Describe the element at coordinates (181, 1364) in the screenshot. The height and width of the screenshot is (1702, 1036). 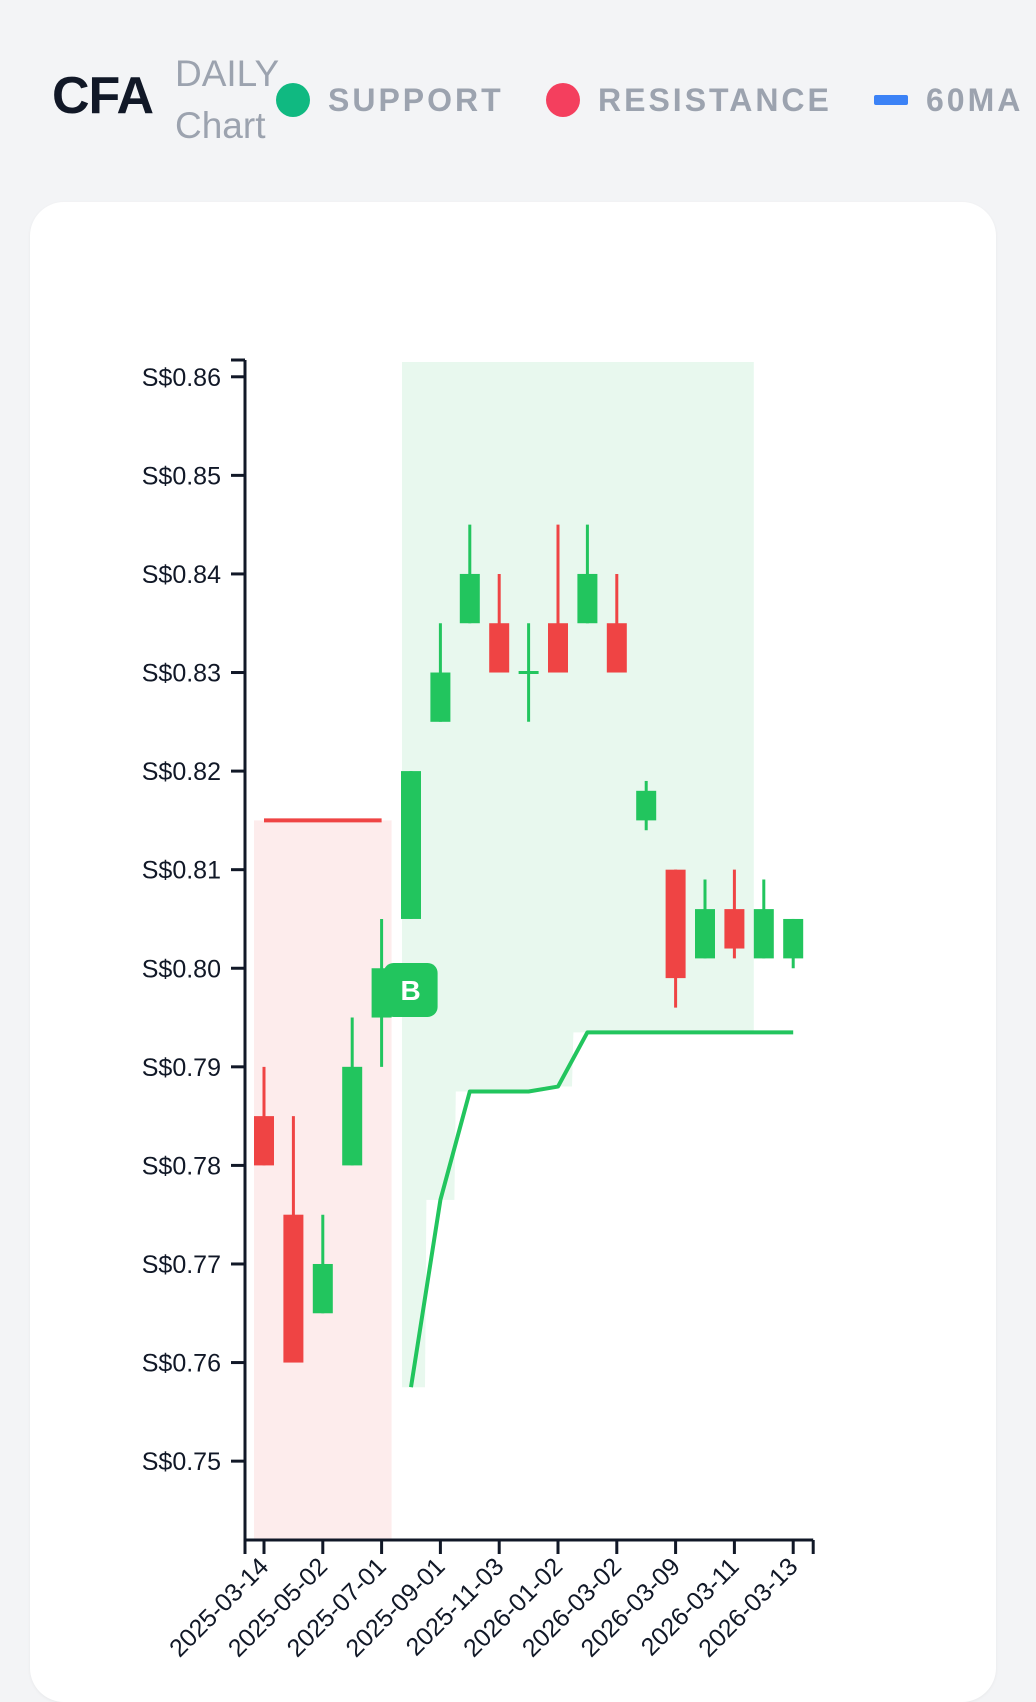
I see `y-tick-label: S$0.76` at that location.